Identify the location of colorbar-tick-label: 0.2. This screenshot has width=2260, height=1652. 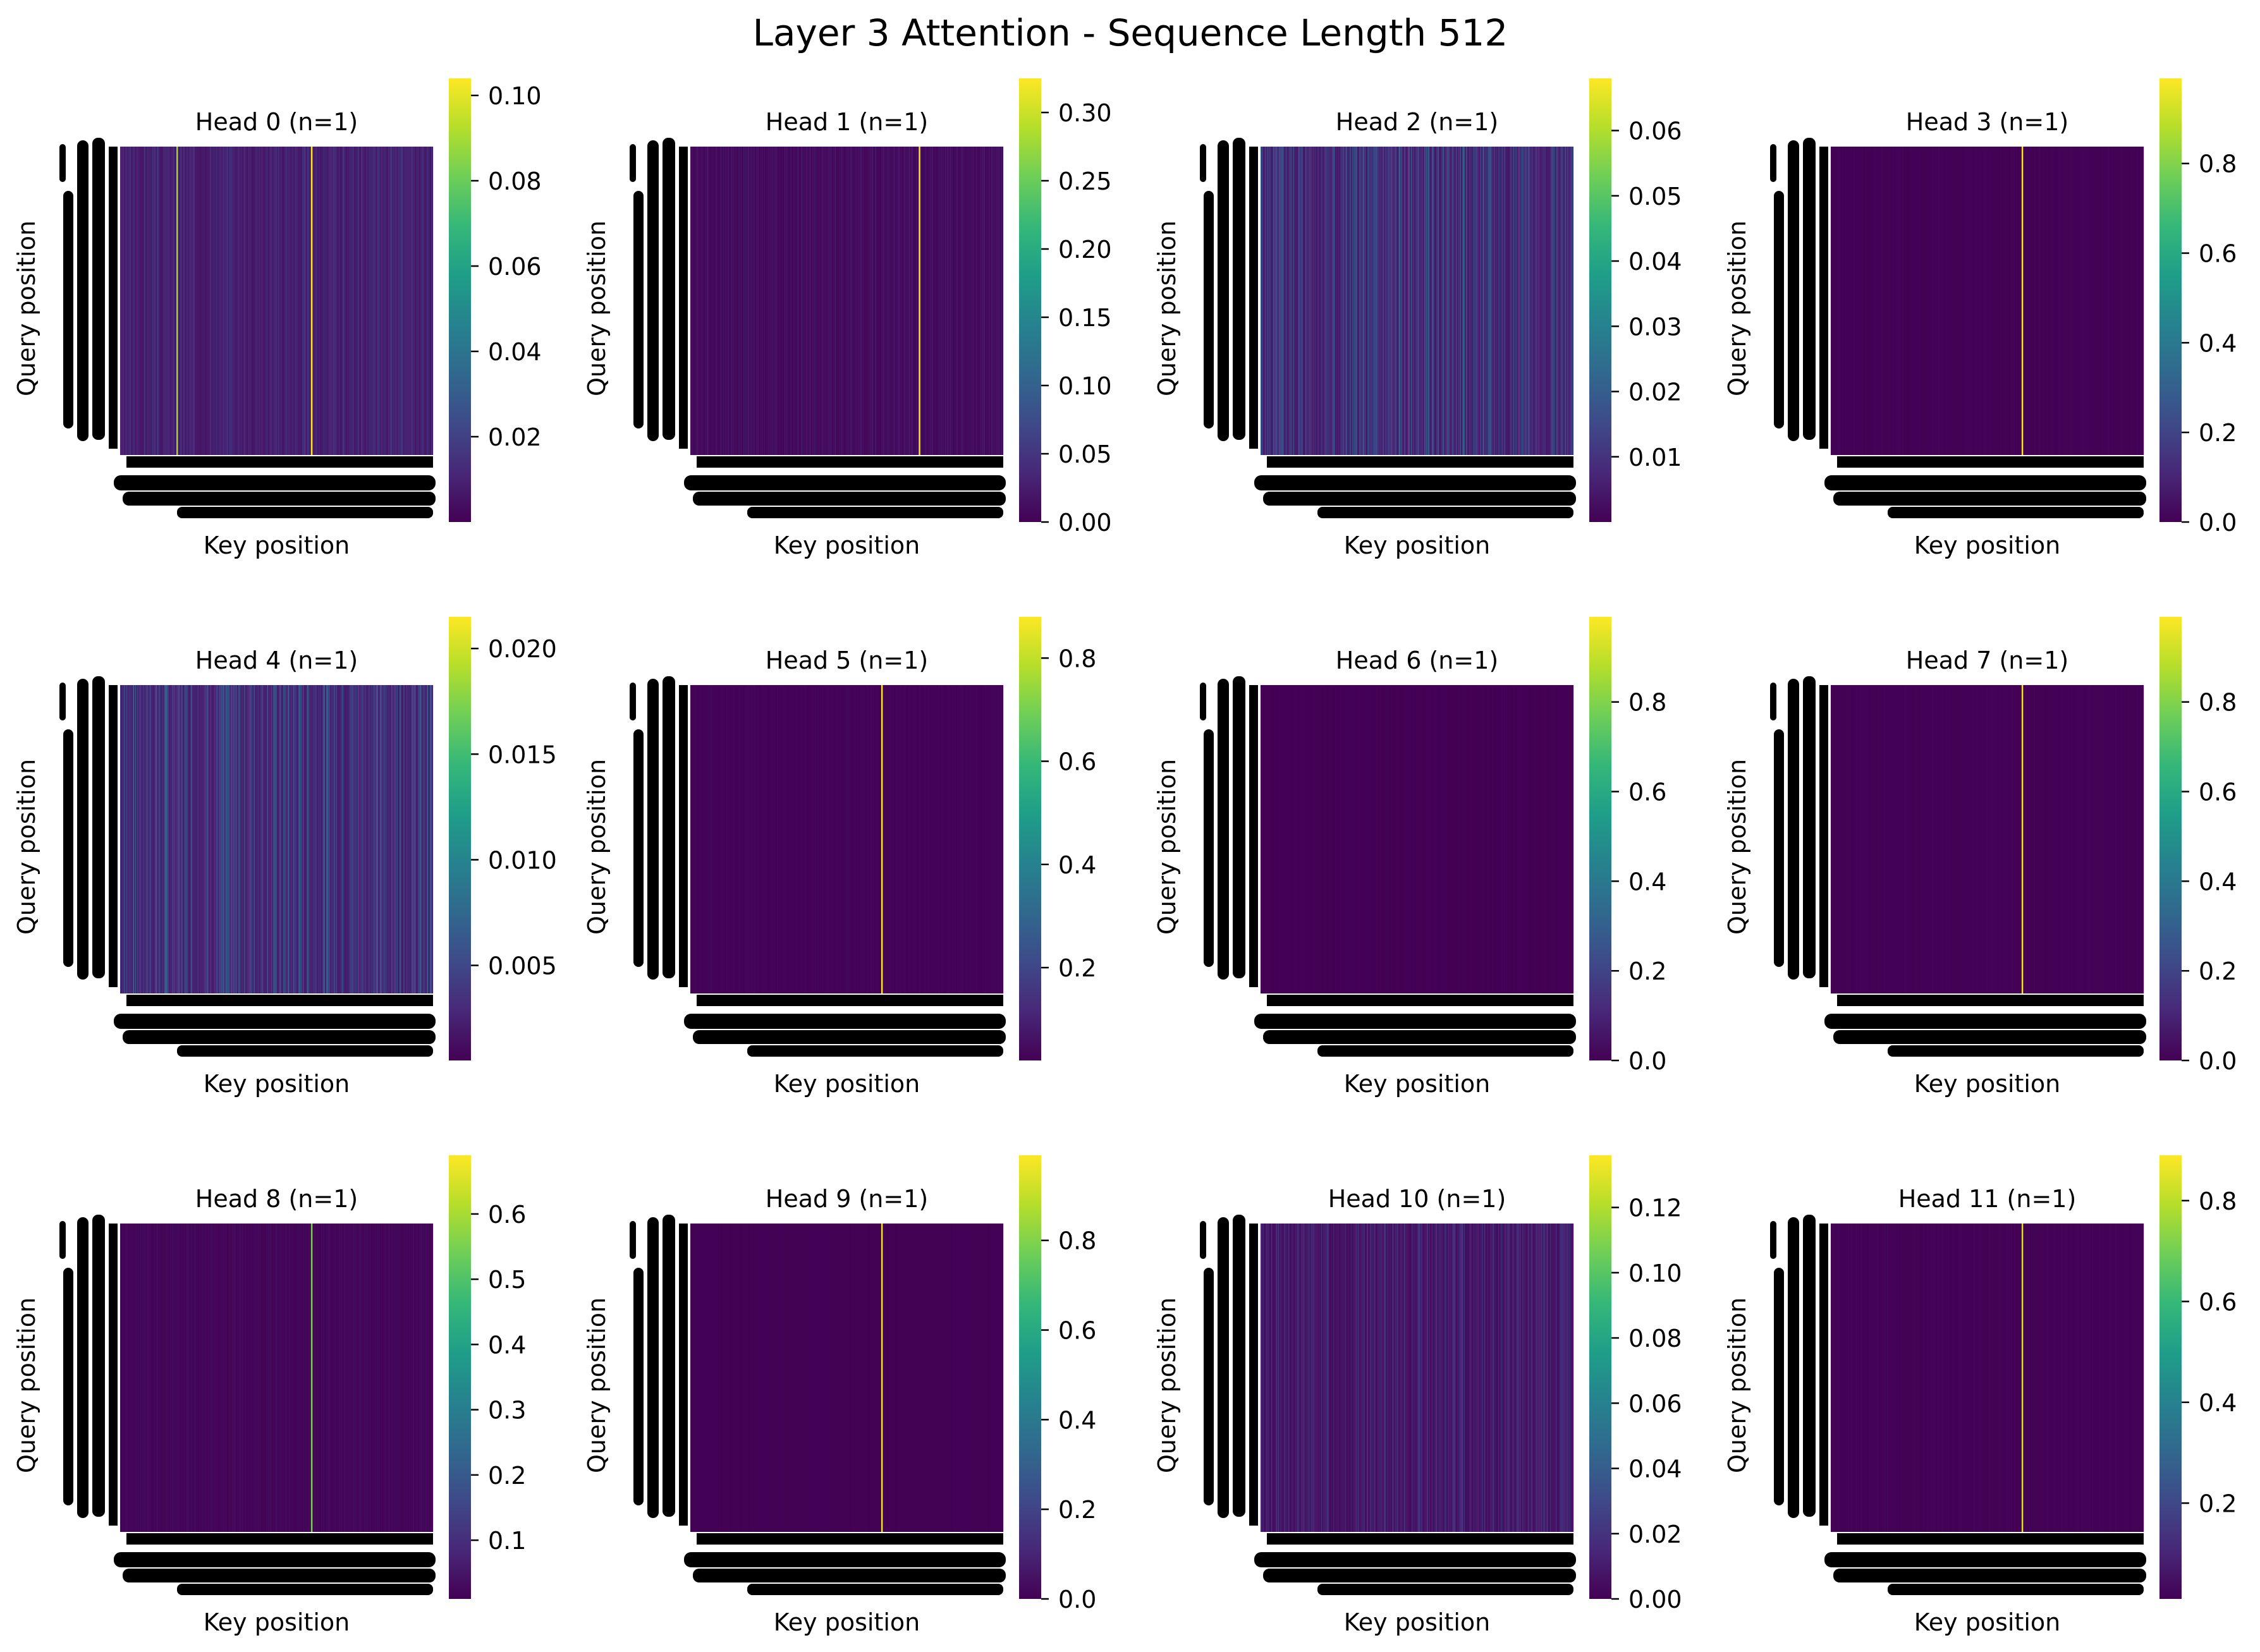
(507, 1476).